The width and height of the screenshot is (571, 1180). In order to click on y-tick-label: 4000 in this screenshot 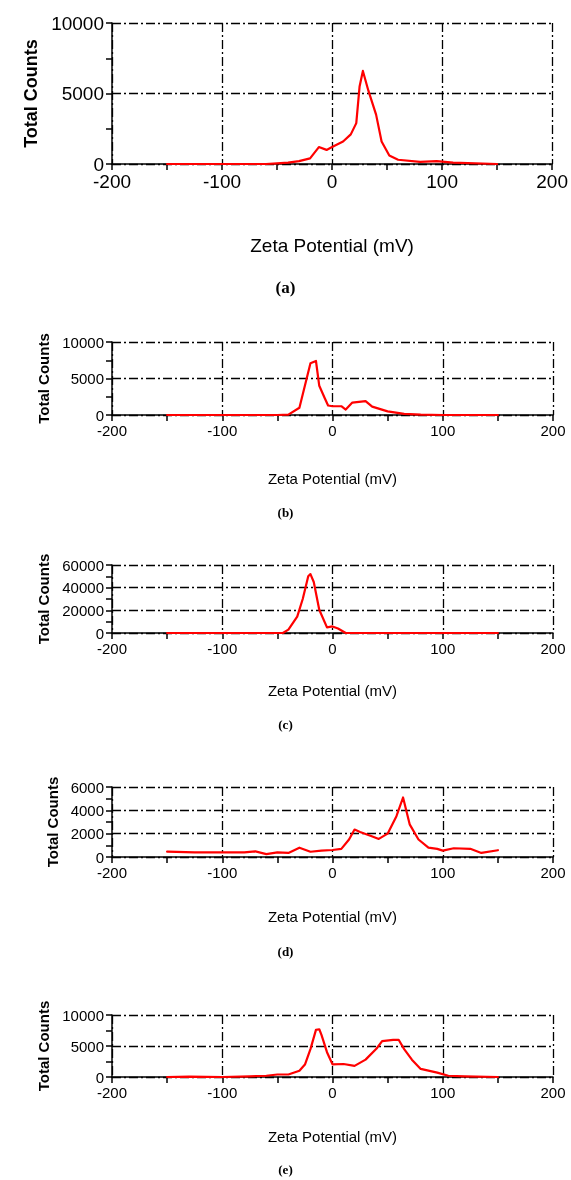, I will do `click(87, 810)`.